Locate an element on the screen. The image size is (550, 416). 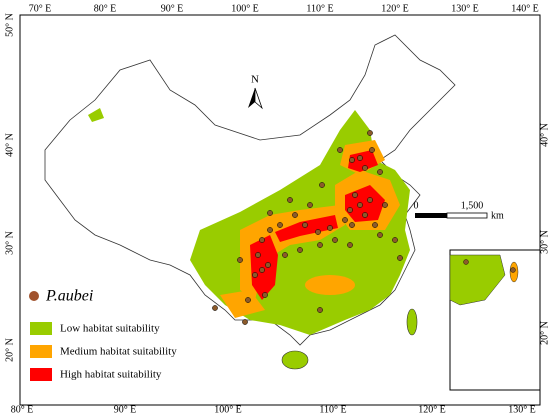
scale-bar: 0 1,500 km is located at coordinates (459, 210).